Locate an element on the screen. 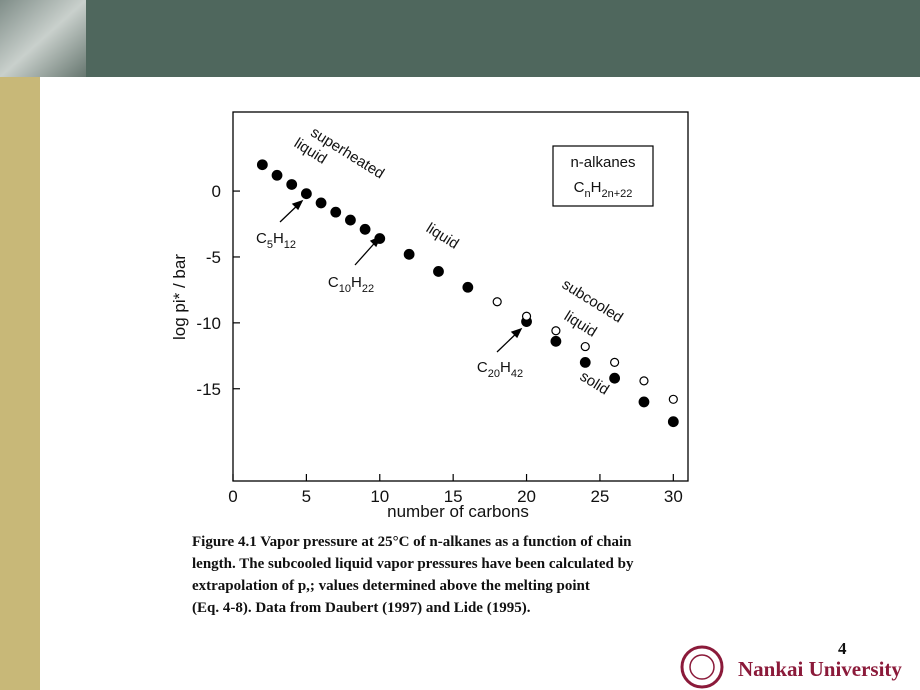 The width and height of the screenshot is (920, 690). x-tick-label: 25 is located at coordinates (599, 496).